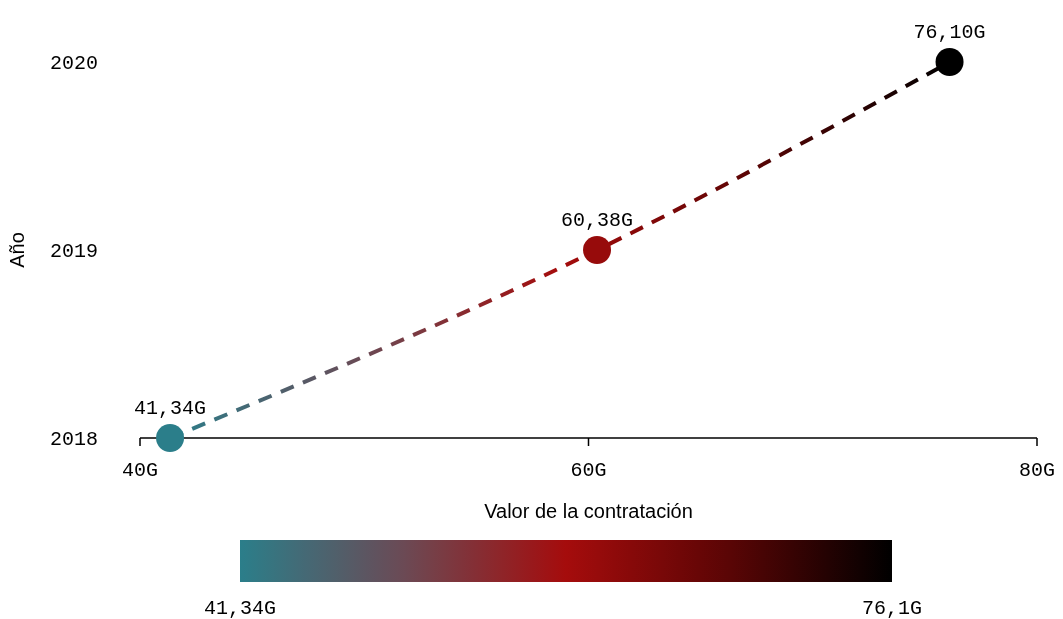  What do you see at coordinates (1037, 470) in the screenshot?
I see `x-tick-label: 80G` at bounding box center [1037, 470].